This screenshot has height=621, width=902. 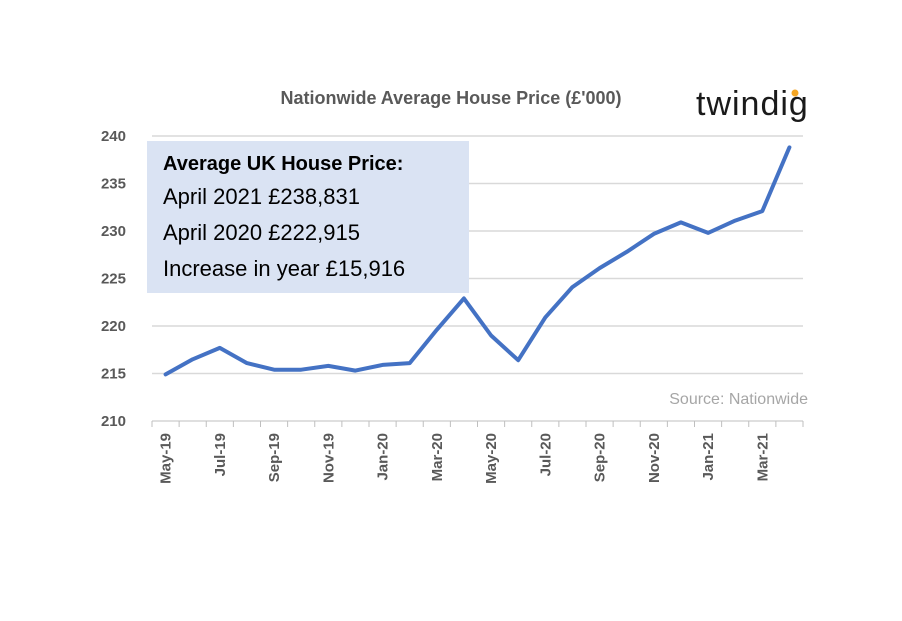 I want to click on x-tick-label-nov-20: Nov-20, so click(x=654, y=458).